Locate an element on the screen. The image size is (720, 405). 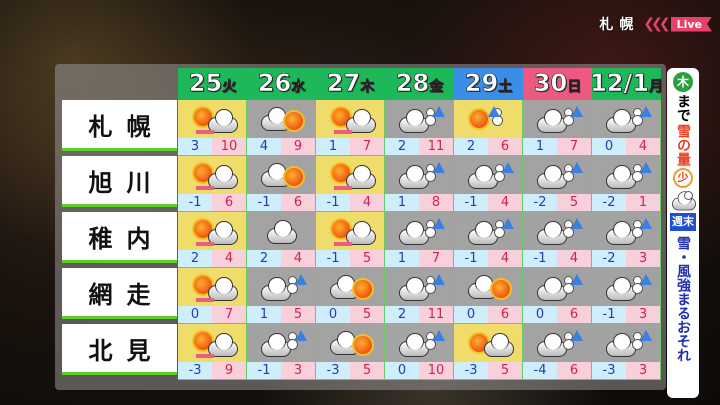
temperature-pair: 0 10 is located at coordinates (419, 370).